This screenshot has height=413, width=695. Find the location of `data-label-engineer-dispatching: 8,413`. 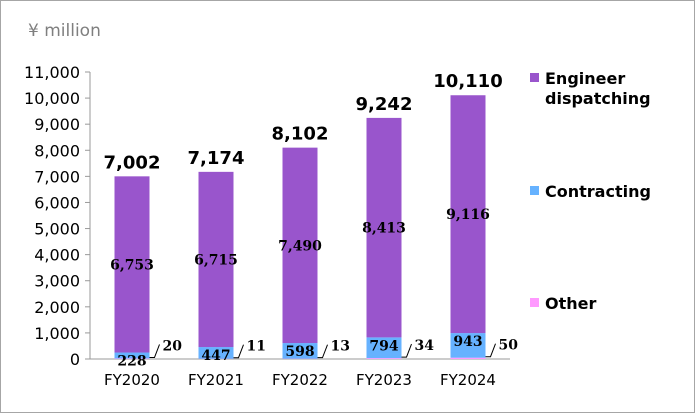

data-label-engineer-dispatching: 8,413 is located at coordinates (384, 229).